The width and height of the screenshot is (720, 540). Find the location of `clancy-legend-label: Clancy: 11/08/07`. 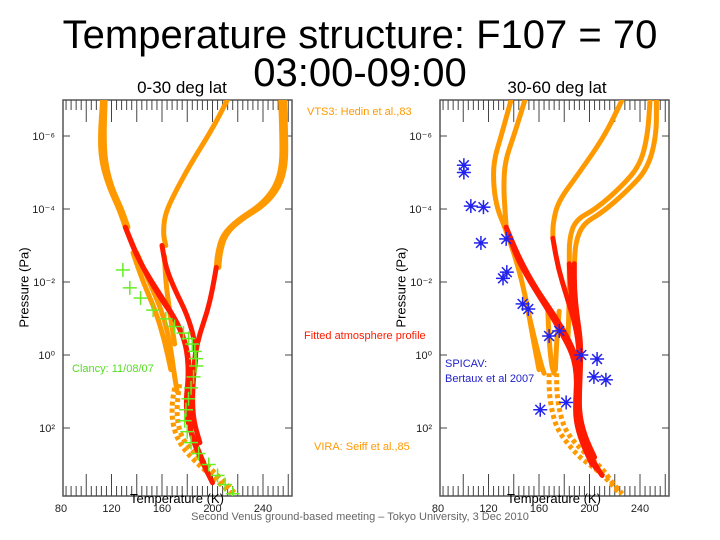

clancy-legend-label: Clancy: 11/08/07 is located at coordinates (113, 369).